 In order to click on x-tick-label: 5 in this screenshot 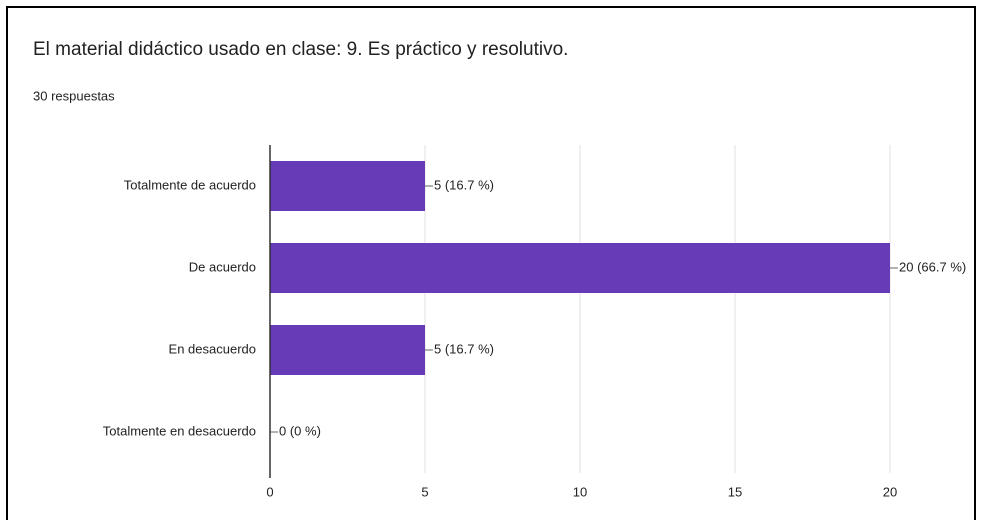, I will do `click(424, 491)`.